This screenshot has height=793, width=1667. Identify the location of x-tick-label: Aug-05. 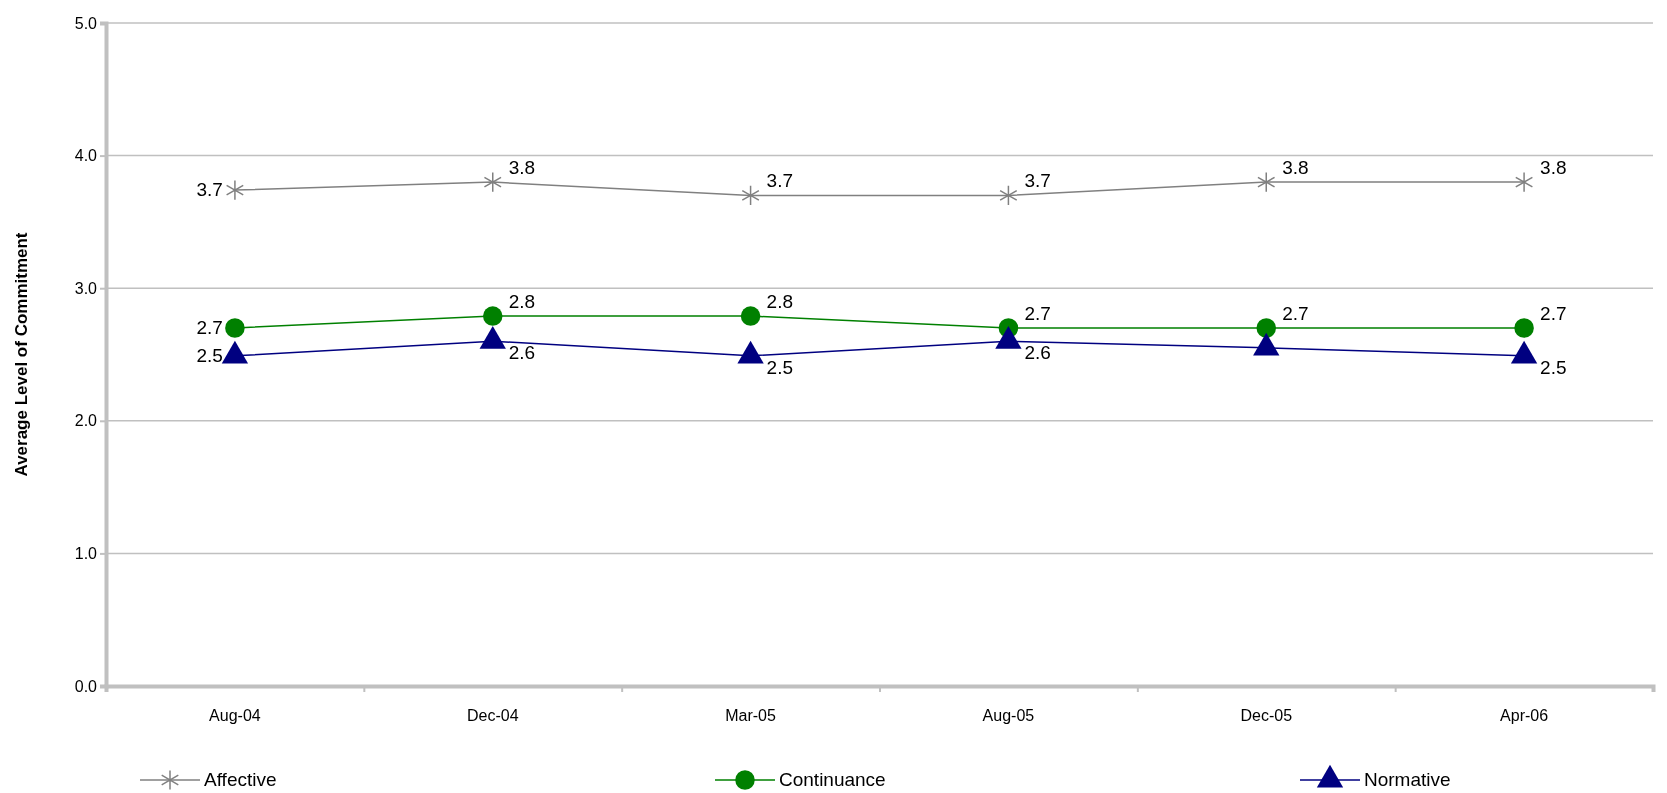
(1008, 715).